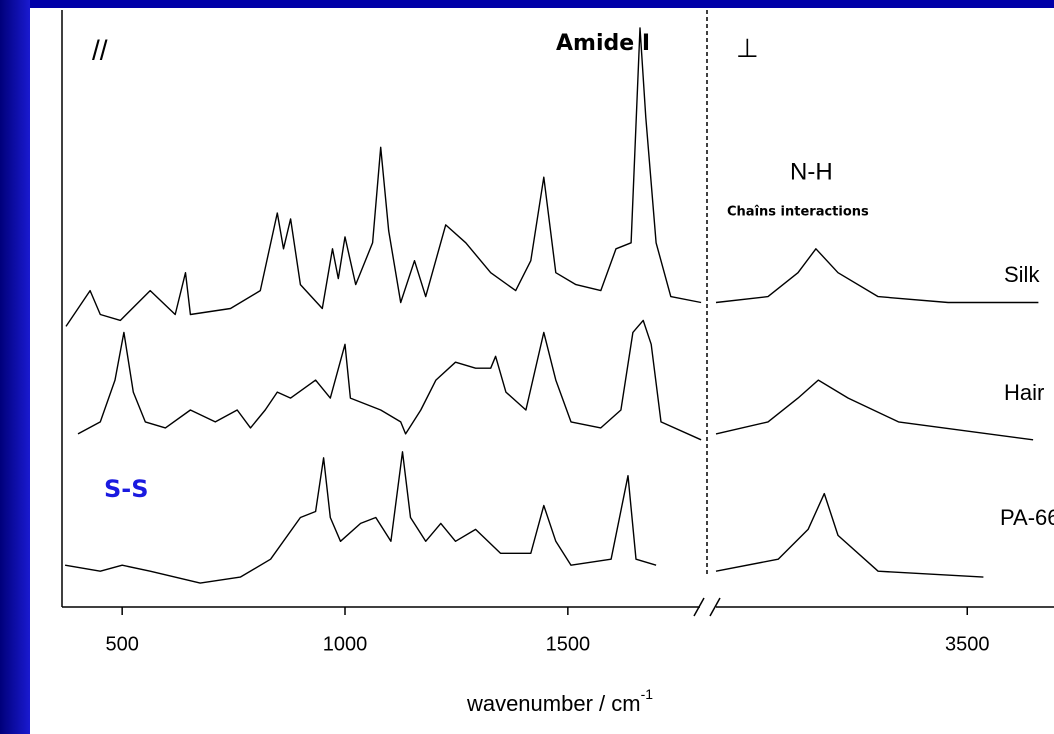 The image size is (1054, 734). What do you see at coordinates (126, 489) in the screenshot?
I see `annotation: S-S` at bounding box center [126, 489].